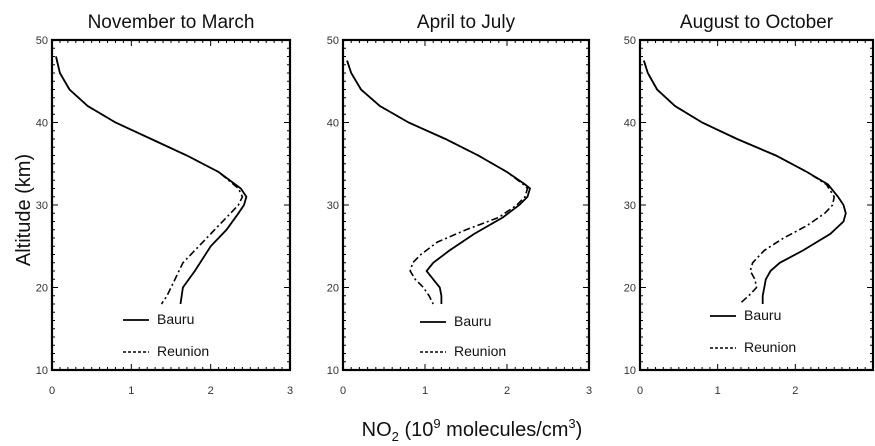 This screenshot has height=446, width=875. What do you see at coordinates (436, 423) in the screenshot?
I see `x-axis-label-sup: 9` at bounding box center [436, 423].